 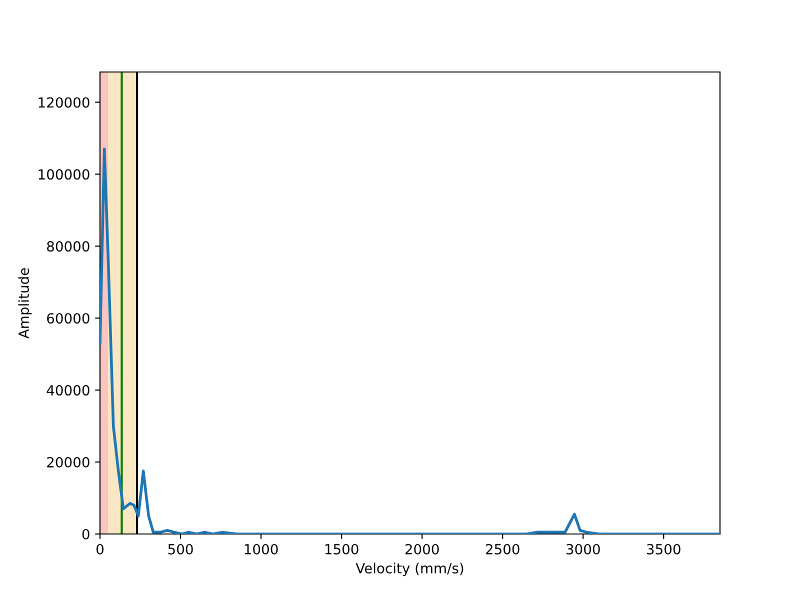 I want to click on y-tick-label: 20000, so click(x=68, y=462).